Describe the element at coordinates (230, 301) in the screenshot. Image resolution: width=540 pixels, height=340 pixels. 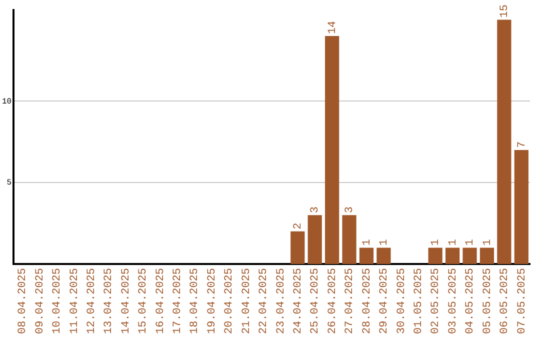
I see `x-tick-label: 20.04.2025` at that location.